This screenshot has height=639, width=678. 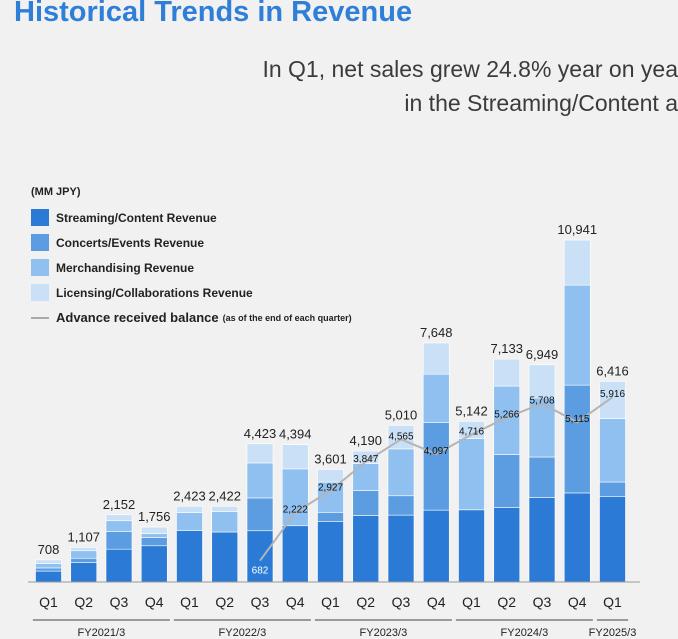 What do you see at coordinates (330, 602) in the screenshot?
I see `x-tick-label-9: Q1` at bounding box center [330, 602].